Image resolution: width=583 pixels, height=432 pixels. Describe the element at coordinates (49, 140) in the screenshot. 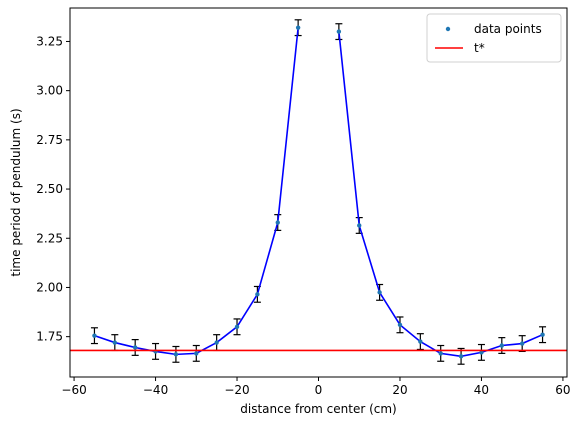

I see `y-tick-label: 2.75` at that location.